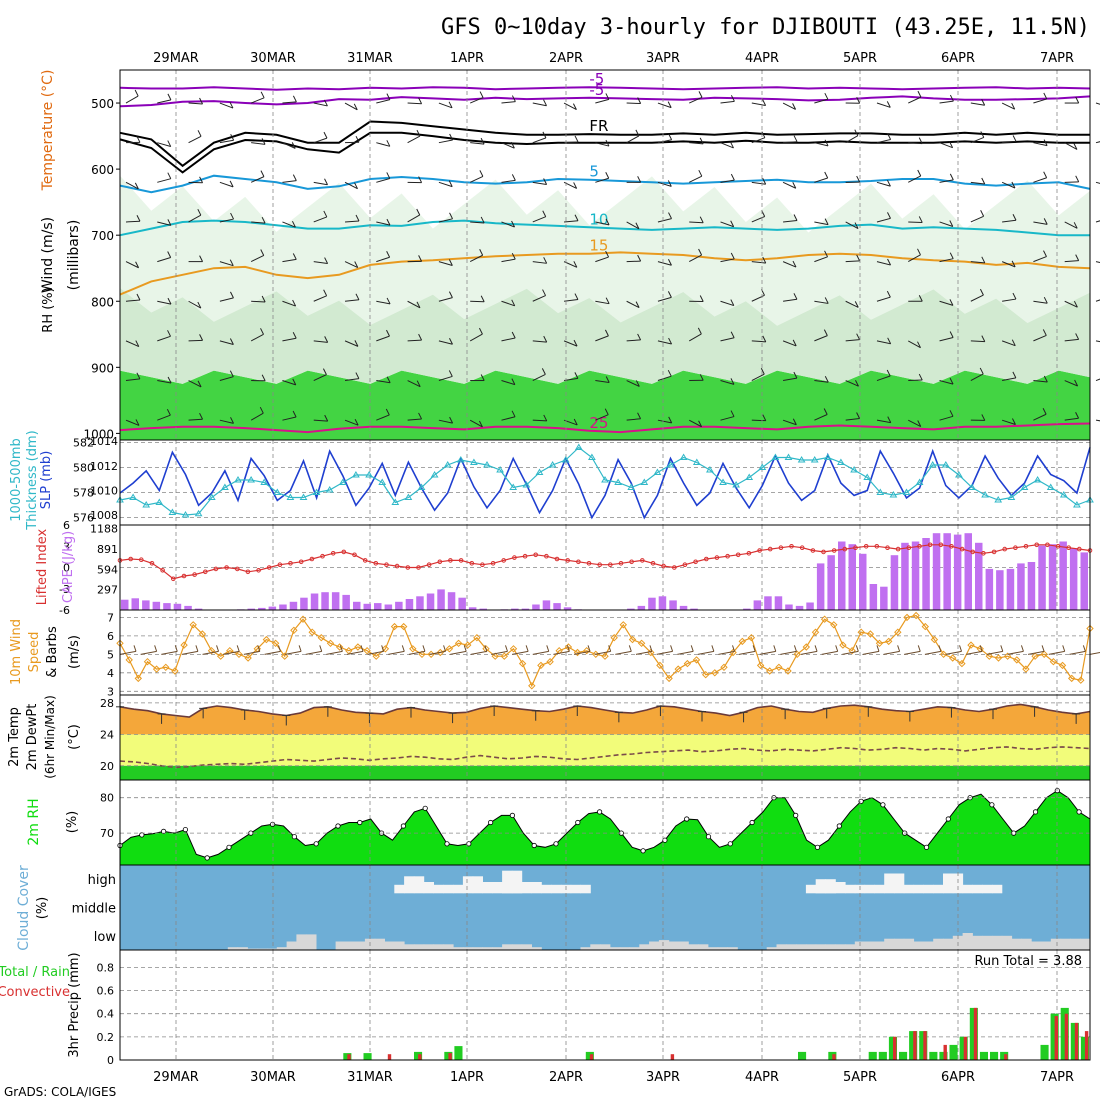 This screenshot has width=1100, height=1100. What do you see at coordinates (605, 719) in the screenshot?
I see `temperature-area` at bounding box center [605, 719].